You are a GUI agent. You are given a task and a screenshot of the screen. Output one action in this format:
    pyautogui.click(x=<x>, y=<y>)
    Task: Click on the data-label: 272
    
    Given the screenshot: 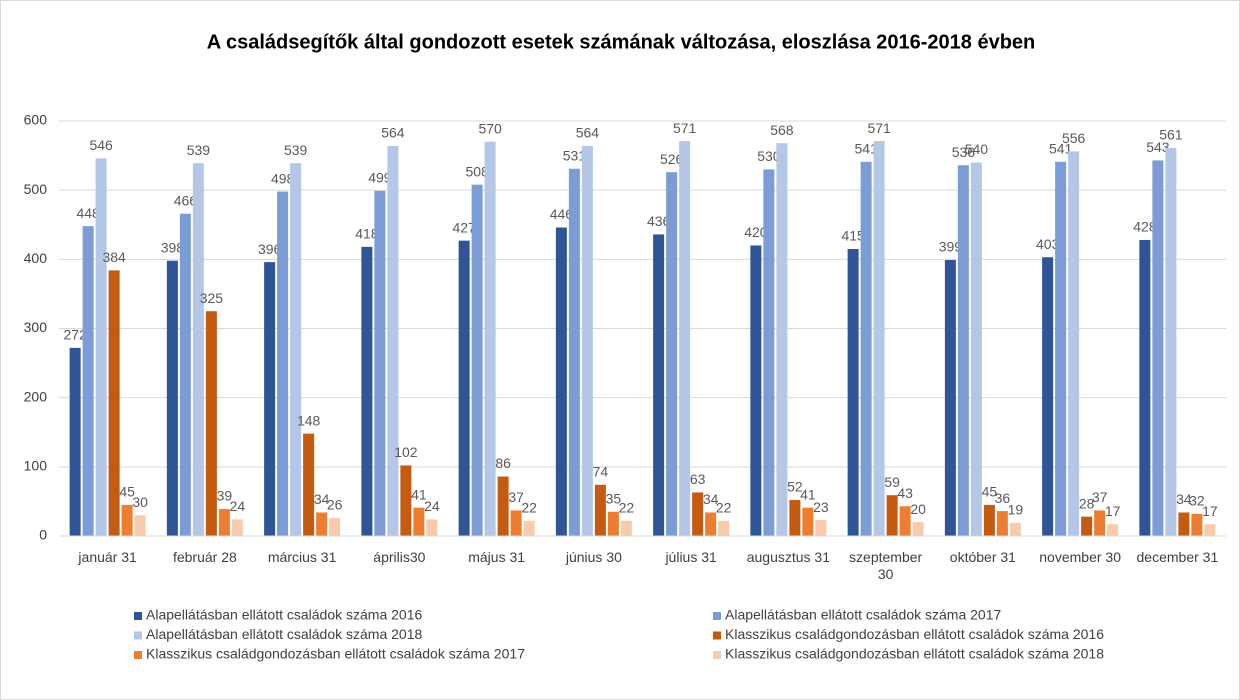 What is the action you would take?
    pyautogui.click(x=75, y=335)
    